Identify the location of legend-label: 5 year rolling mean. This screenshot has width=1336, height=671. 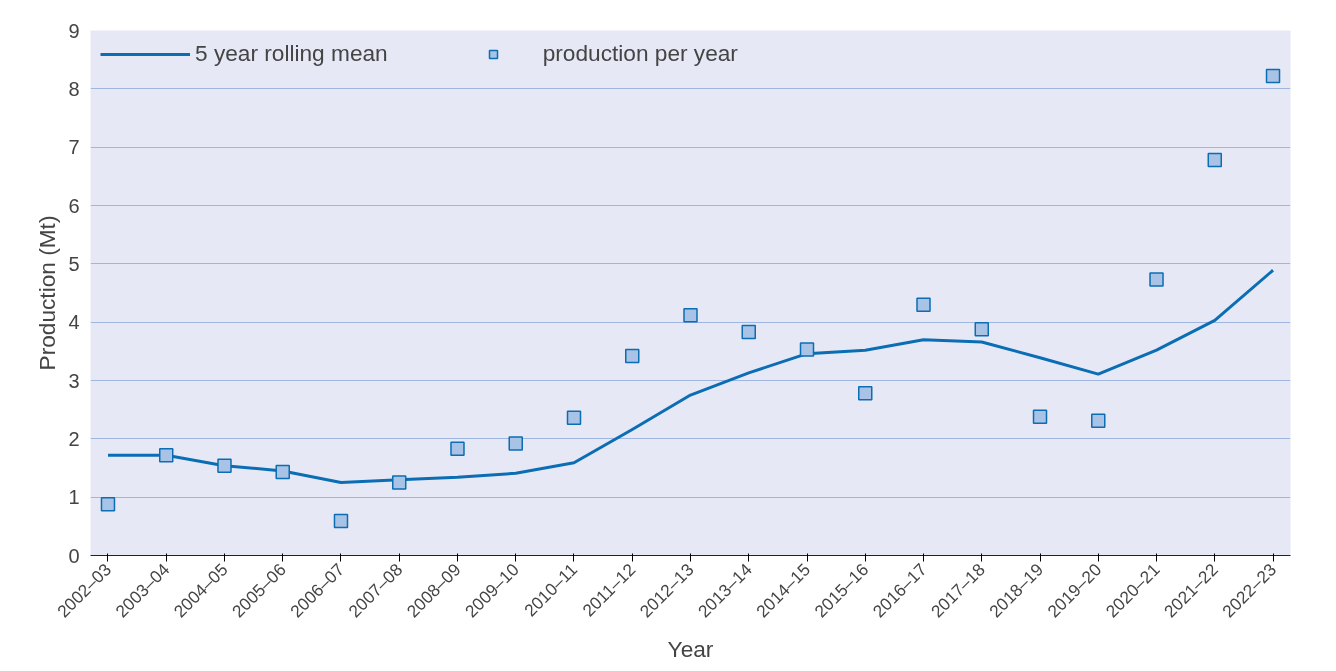
(291, 53).